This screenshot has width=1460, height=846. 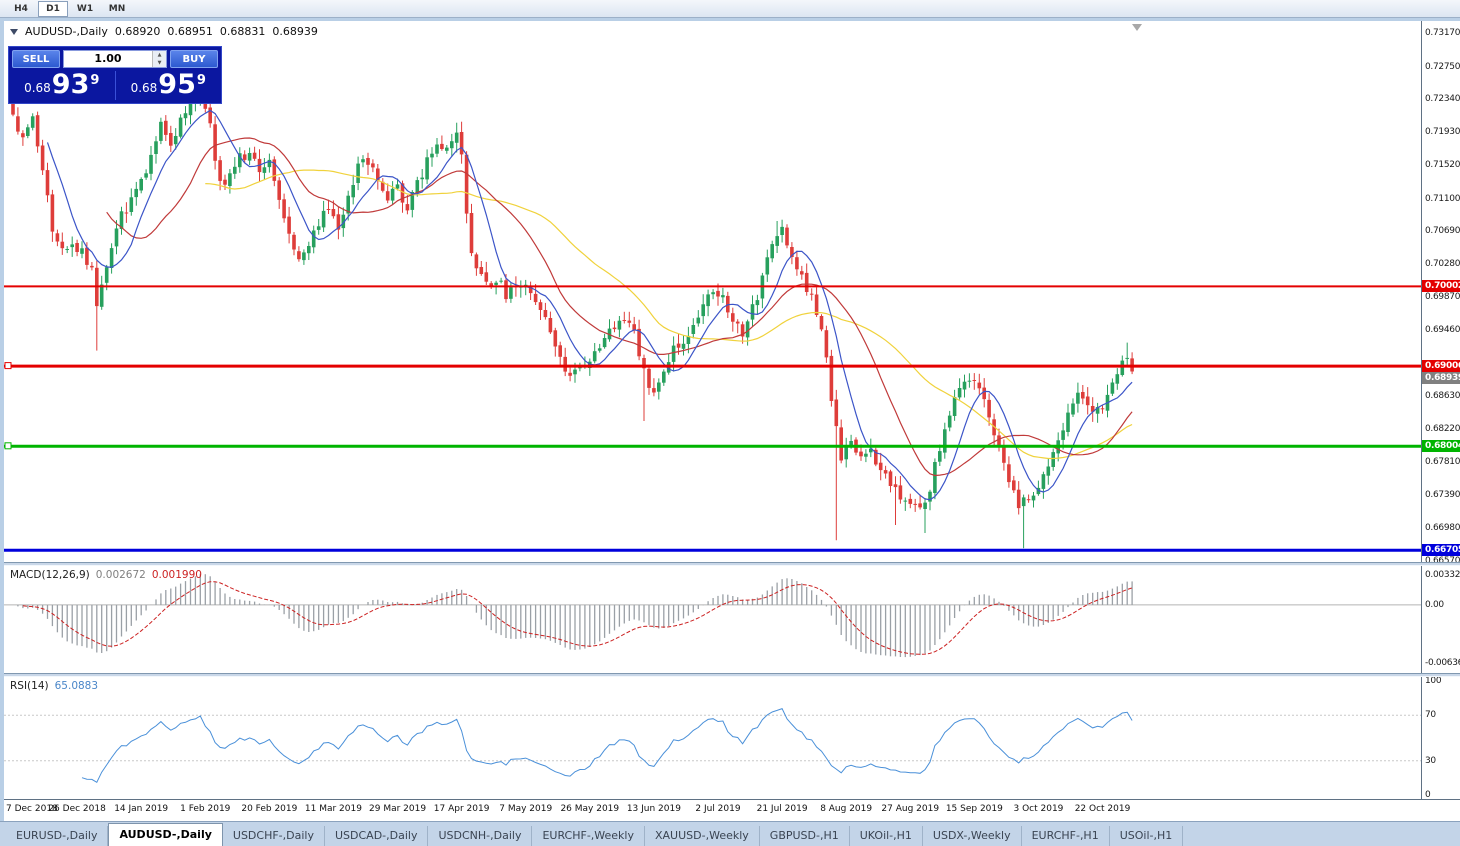 What do you see at coordinates (29, 686) in the screenshot?
I see `rsi-title: RSI(14)` at bounding box center [29, 686].